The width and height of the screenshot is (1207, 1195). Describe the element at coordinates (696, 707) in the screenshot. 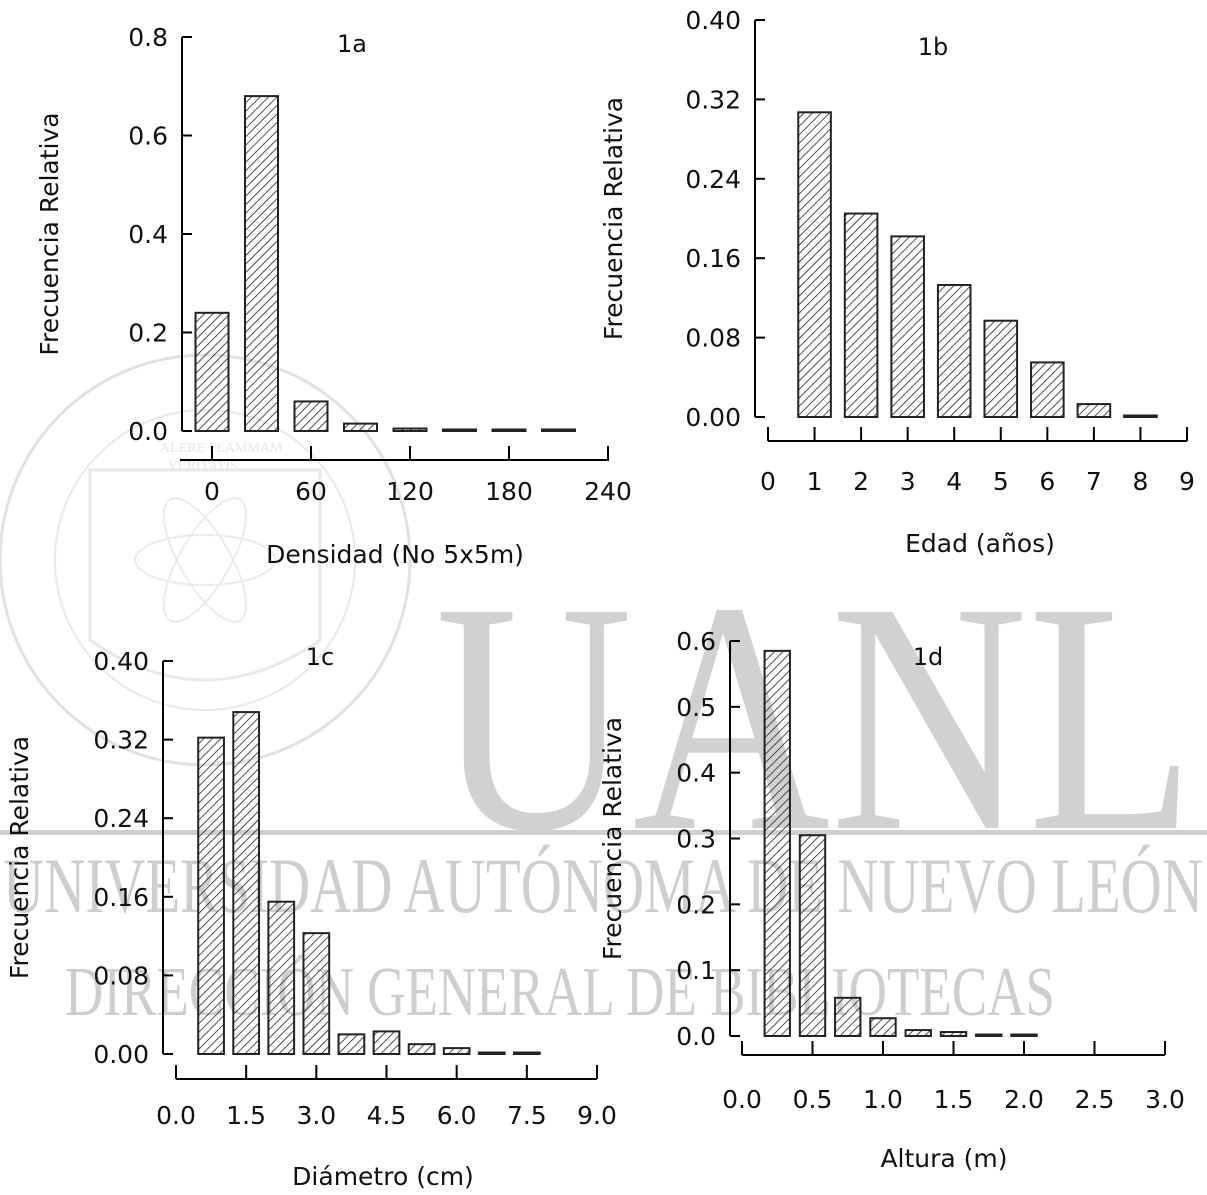

I see `y-tick-label: 0.5` at that location.